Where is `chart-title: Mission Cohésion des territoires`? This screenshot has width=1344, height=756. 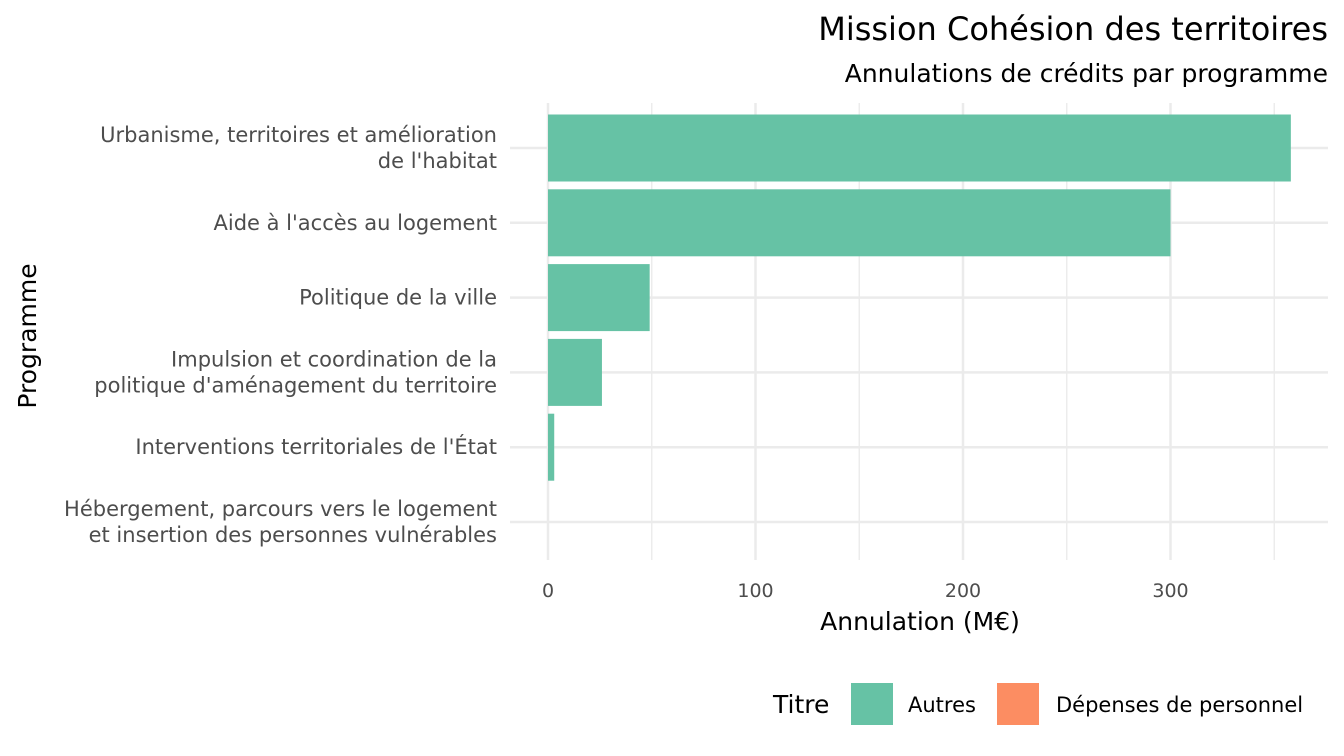 chart-title: Mission Cohésion des territoires is located at coordinates (1073, 29).